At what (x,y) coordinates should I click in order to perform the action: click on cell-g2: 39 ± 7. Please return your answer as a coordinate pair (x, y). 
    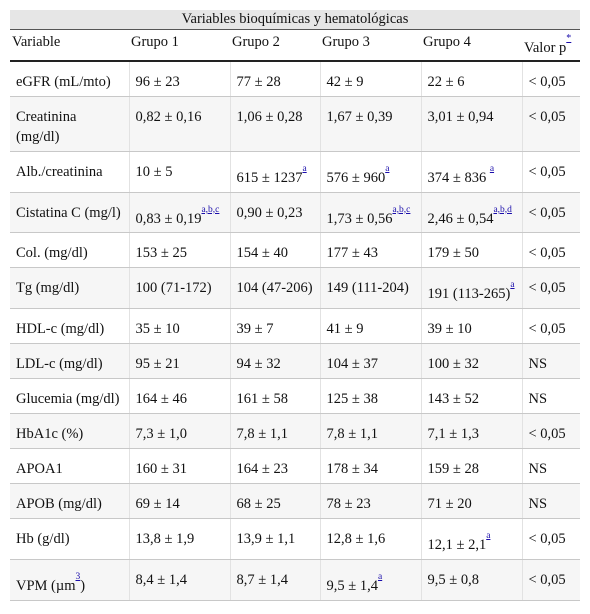
    Looking at the image, I should click on (274, 326).